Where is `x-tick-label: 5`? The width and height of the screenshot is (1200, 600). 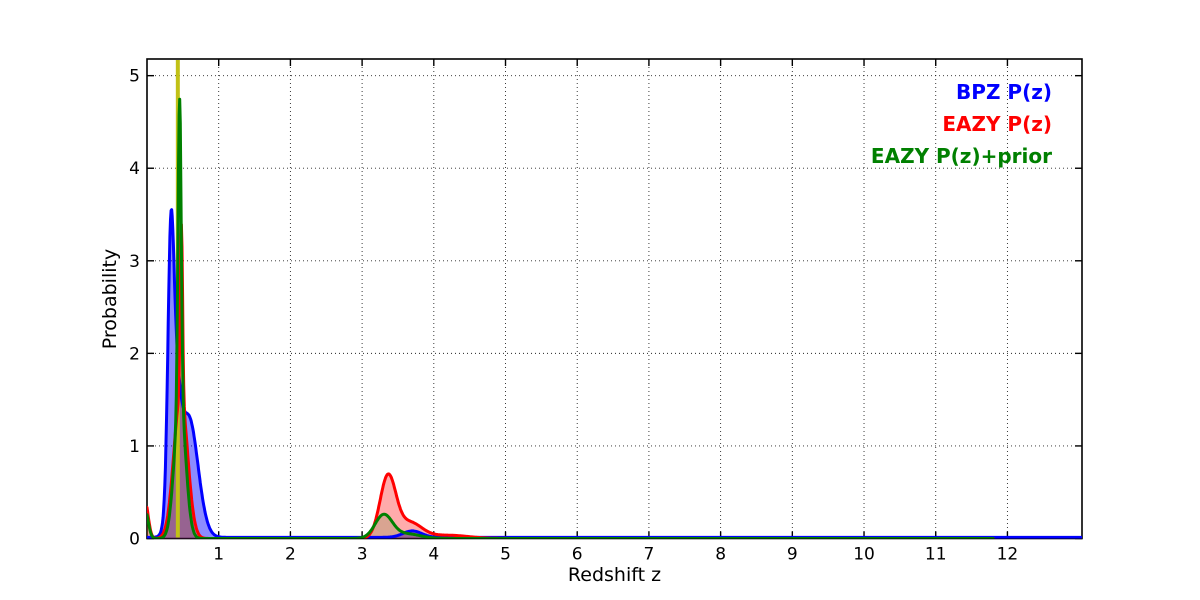 x-tick-label: 5 is located at coordinates (505, 555).